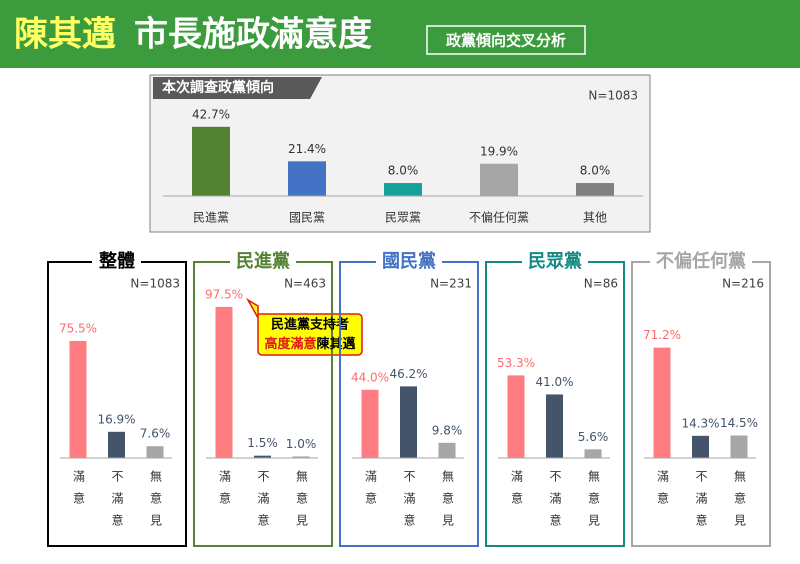 This screenshot has height=564, width=800. I want to click on panel-title: 民眾黨, so click(555, 261).